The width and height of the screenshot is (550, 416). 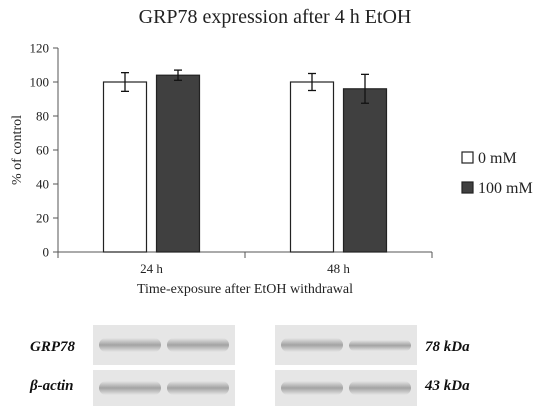 I want to click on blot-size-grp78: 78 kDa, so click(x=447, y=347).